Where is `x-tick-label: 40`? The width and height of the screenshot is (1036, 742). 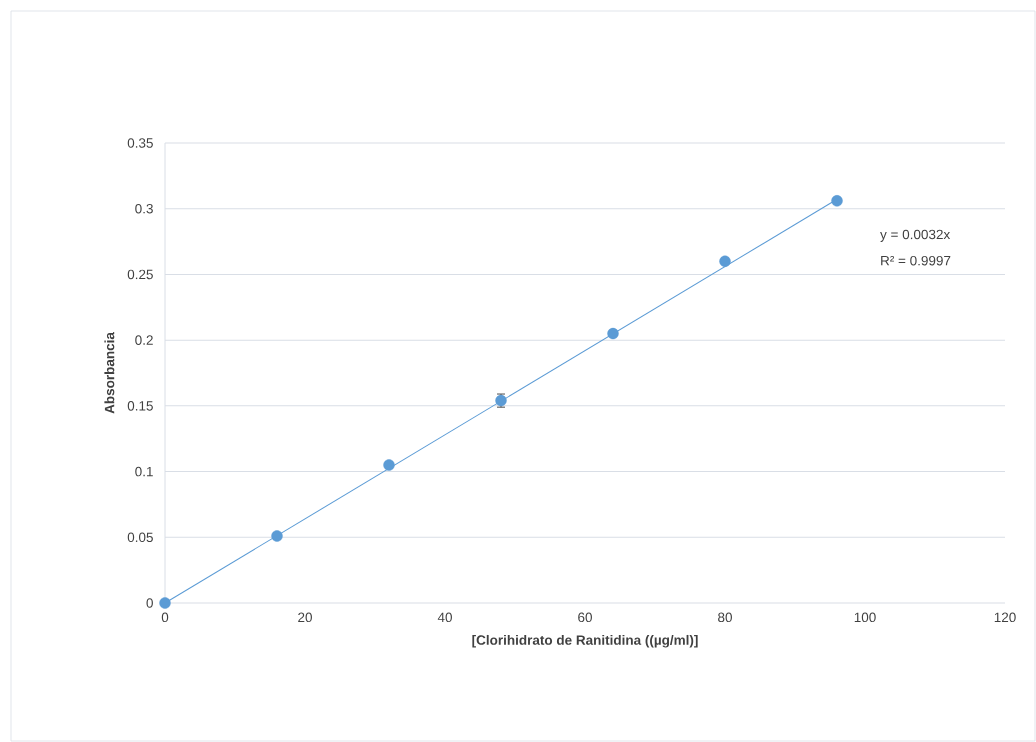 x-tick-label: 40 is located at coordinates (444, 617).